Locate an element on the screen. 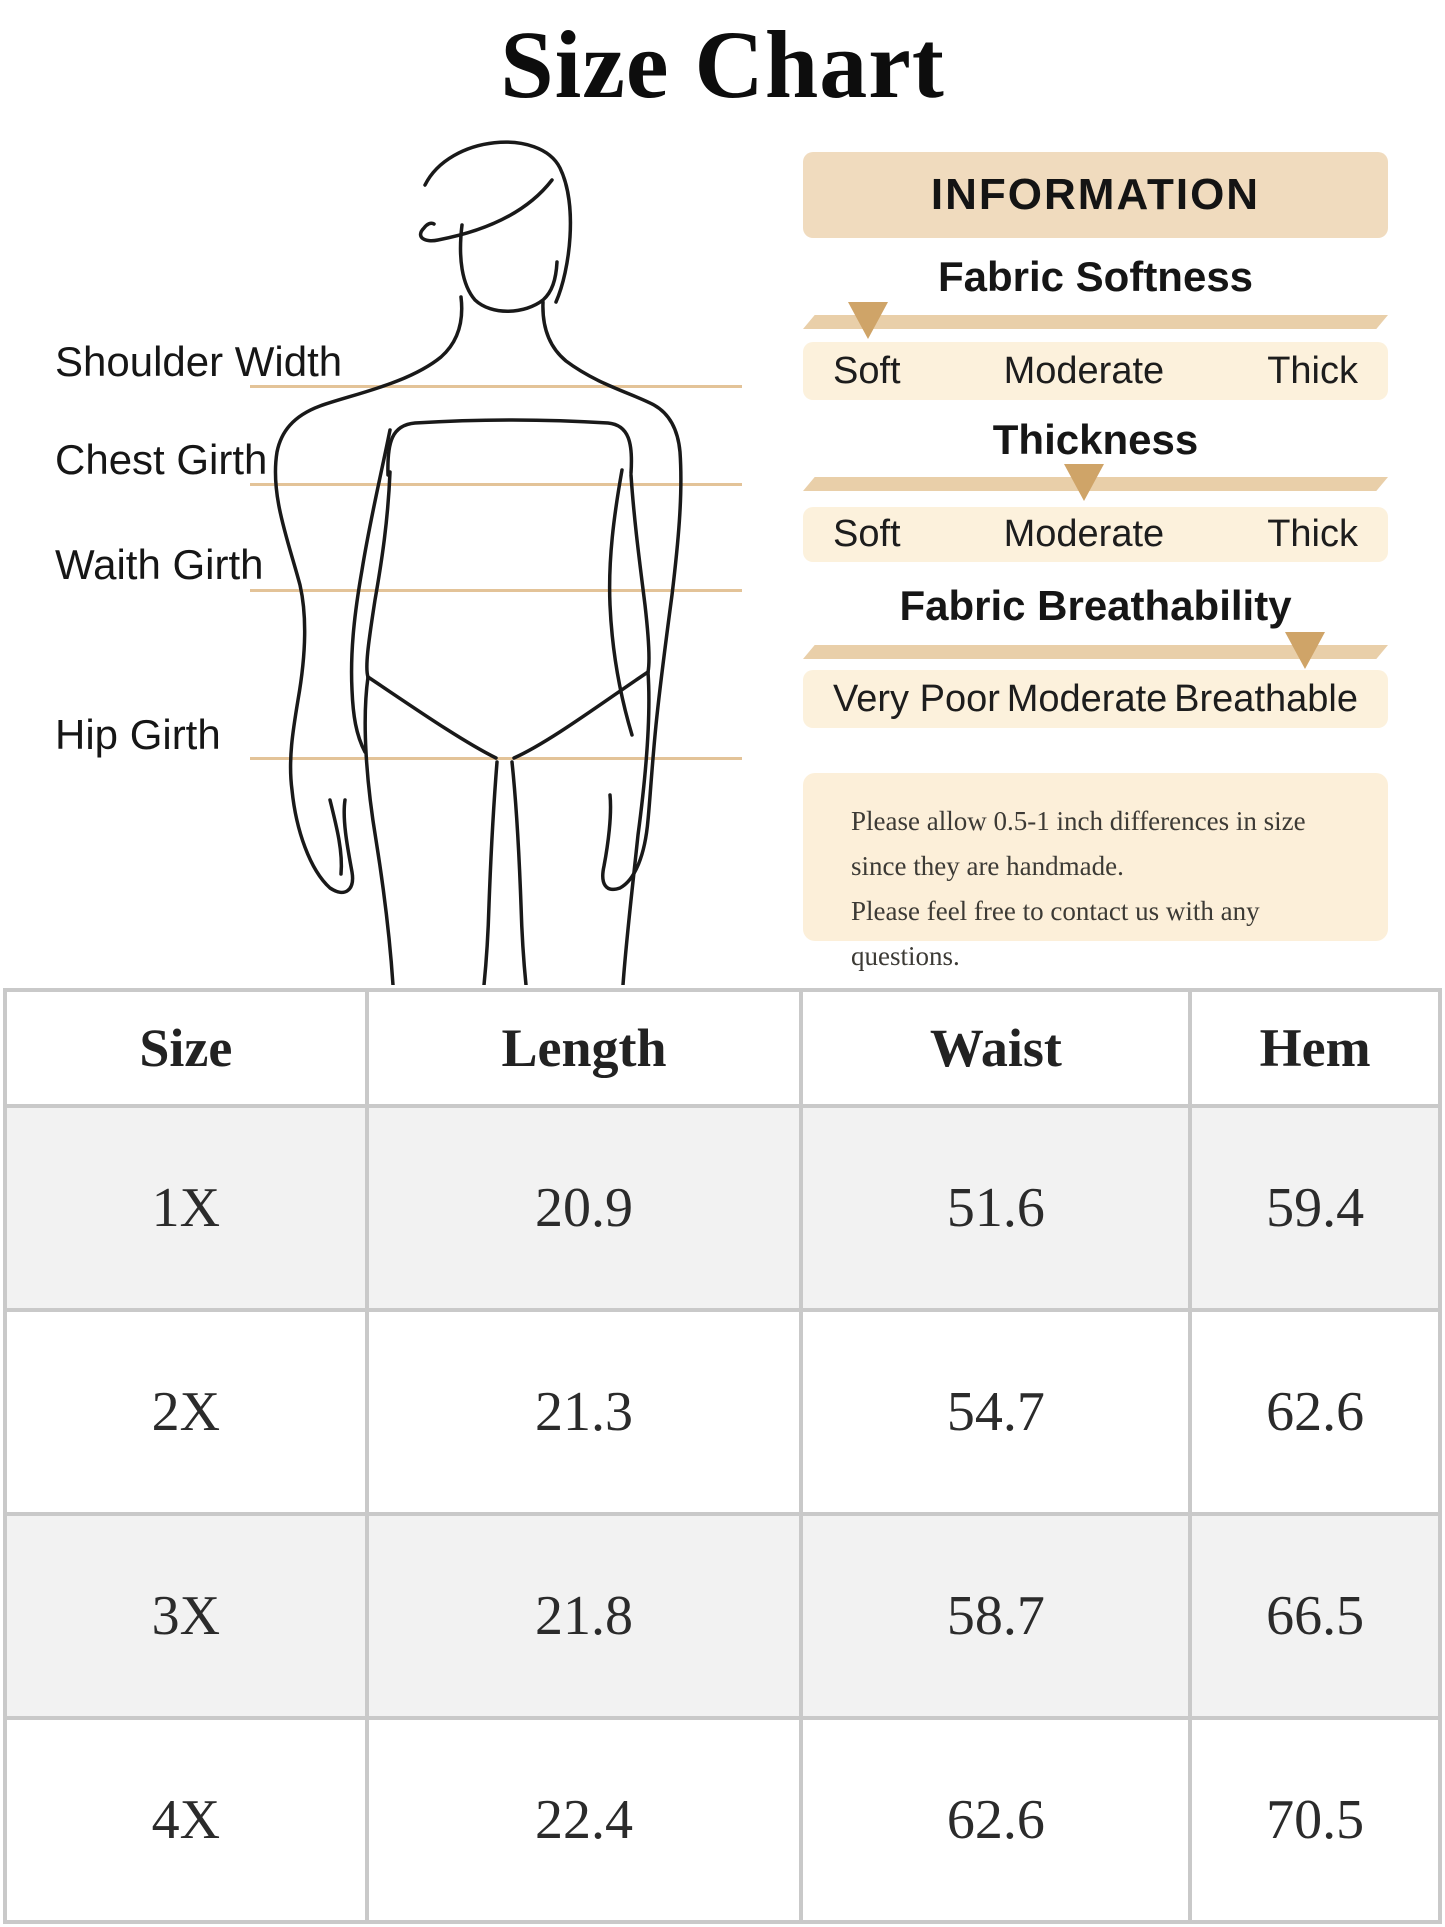  shoulder-width-label: Shoulder Width is located at coordinates (199, 361).